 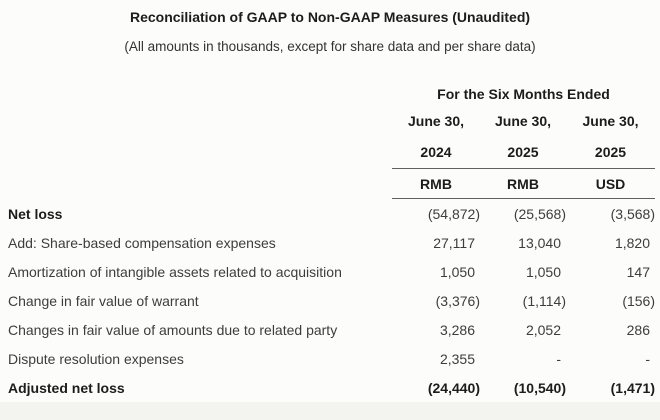 I want to click on row-value: (156), so click(x=638, y=300).